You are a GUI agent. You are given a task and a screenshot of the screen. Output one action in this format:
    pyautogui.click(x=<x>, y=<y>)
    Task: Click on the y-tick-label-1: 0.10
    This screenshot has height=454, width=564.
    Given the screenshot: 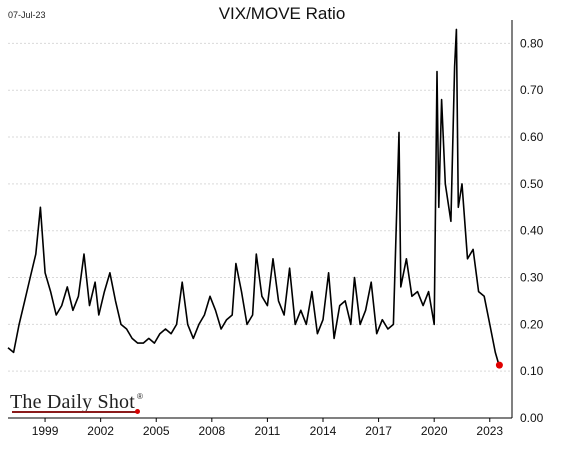 What is the action you would take?
    pyautogui.click(x=532, y=371)
    